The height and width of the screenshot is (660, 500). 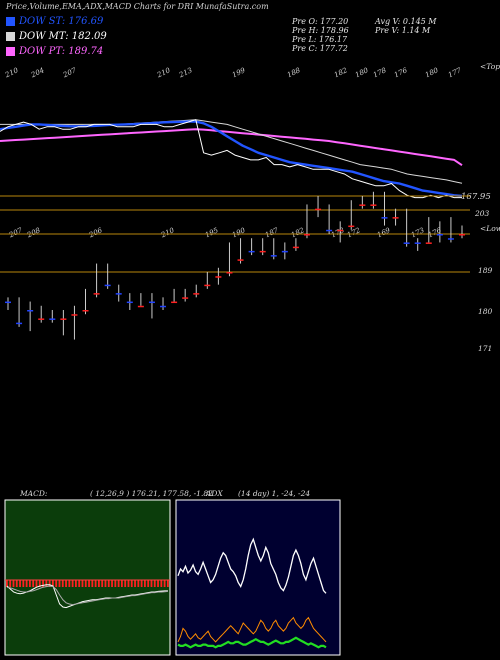 I want to click on legend-label-mt: DOW MT: 182.09, so click(x=63, y=36).